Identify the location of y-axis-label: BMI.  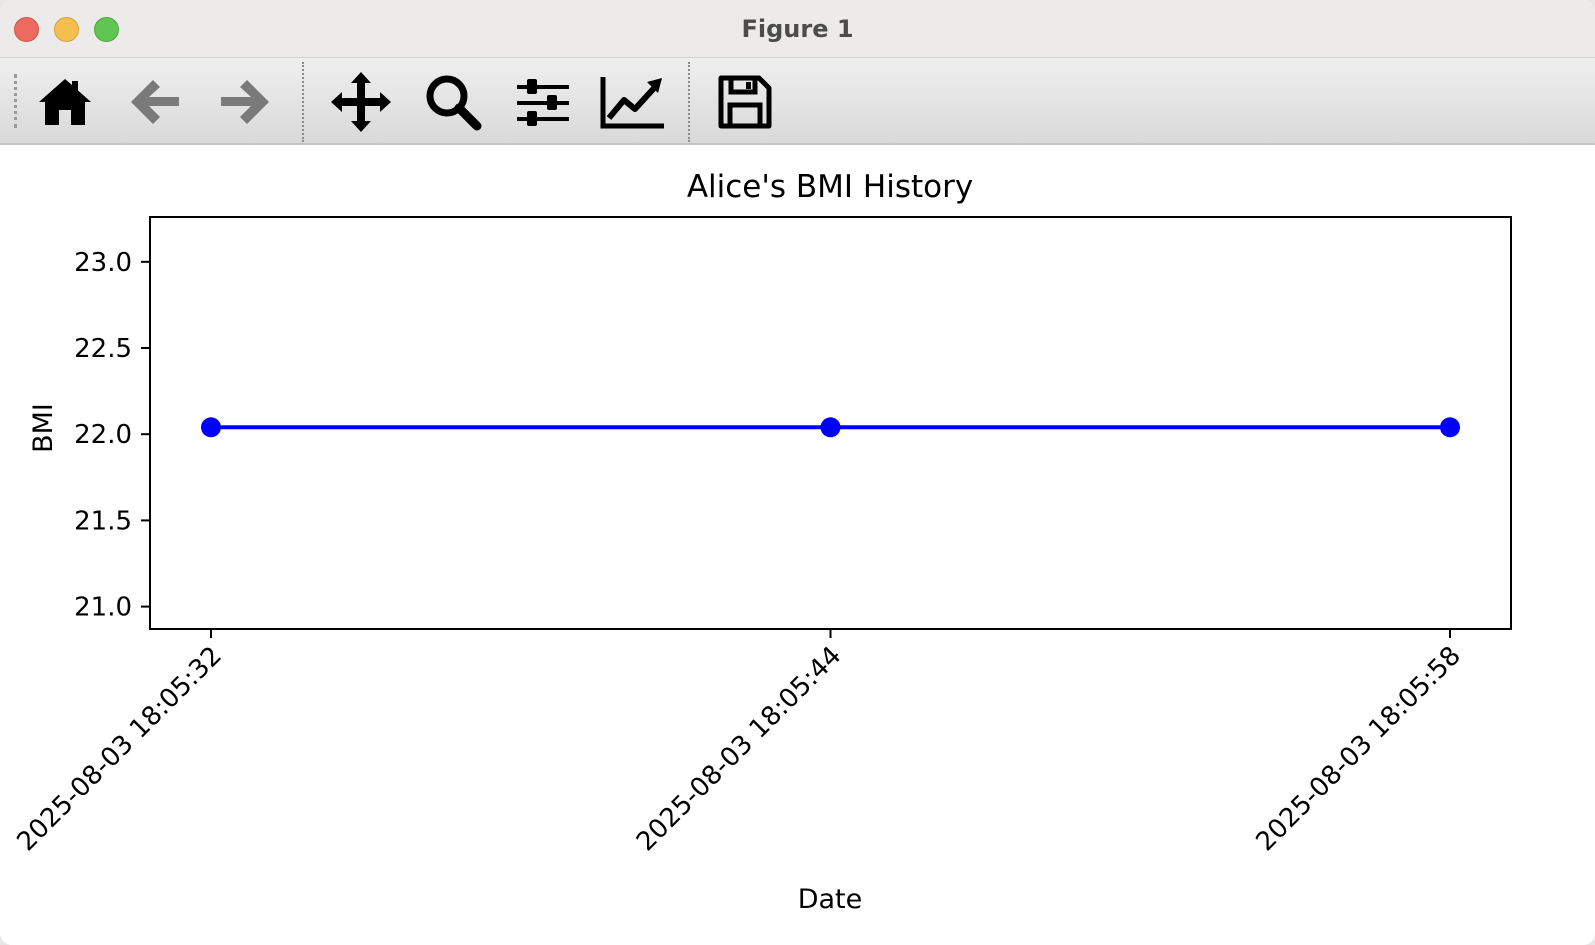
(43, 428).